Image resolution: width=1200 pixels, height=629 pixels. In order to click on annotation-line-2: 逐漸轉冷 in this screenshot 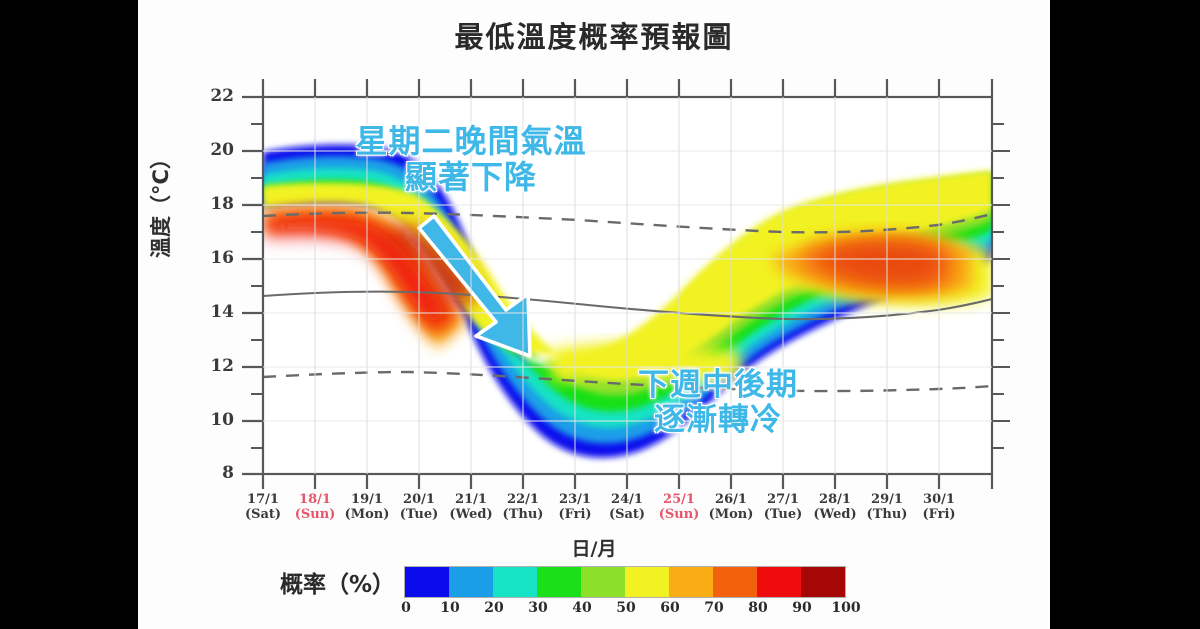, I will do `click(718, 420)`.